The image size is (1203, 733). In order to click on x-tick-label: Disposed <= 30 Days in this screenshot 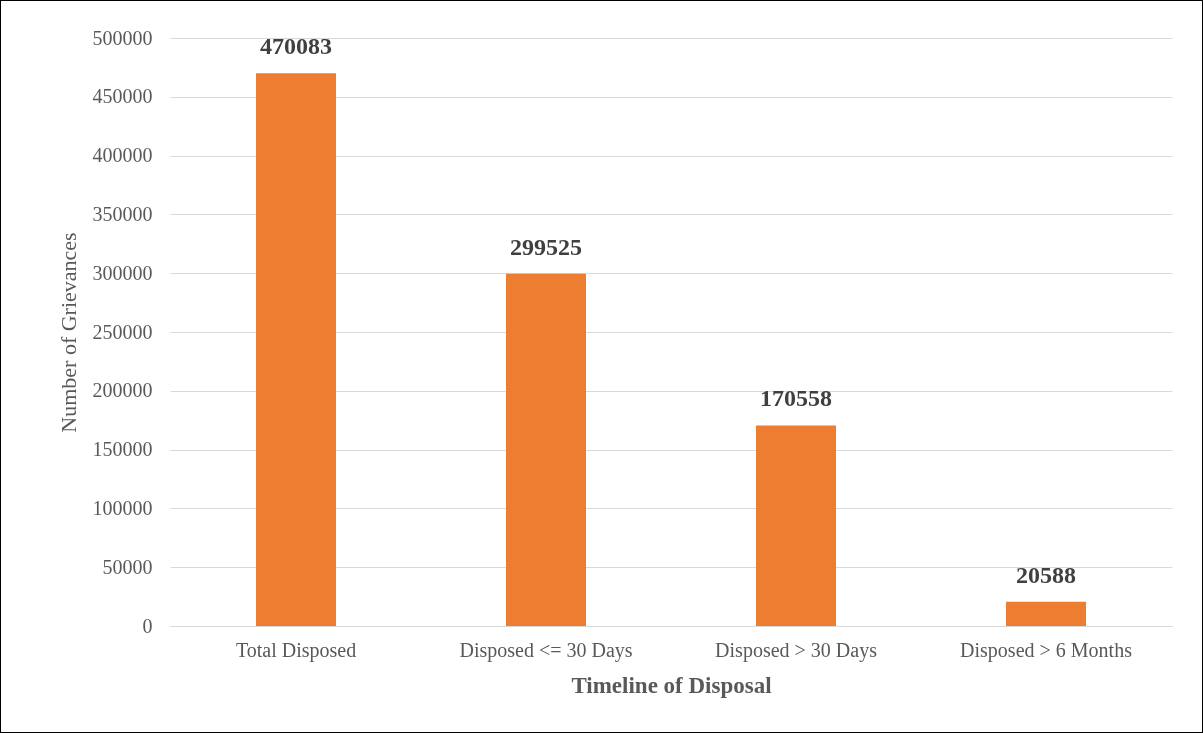, I will do `click(546, 650)`.